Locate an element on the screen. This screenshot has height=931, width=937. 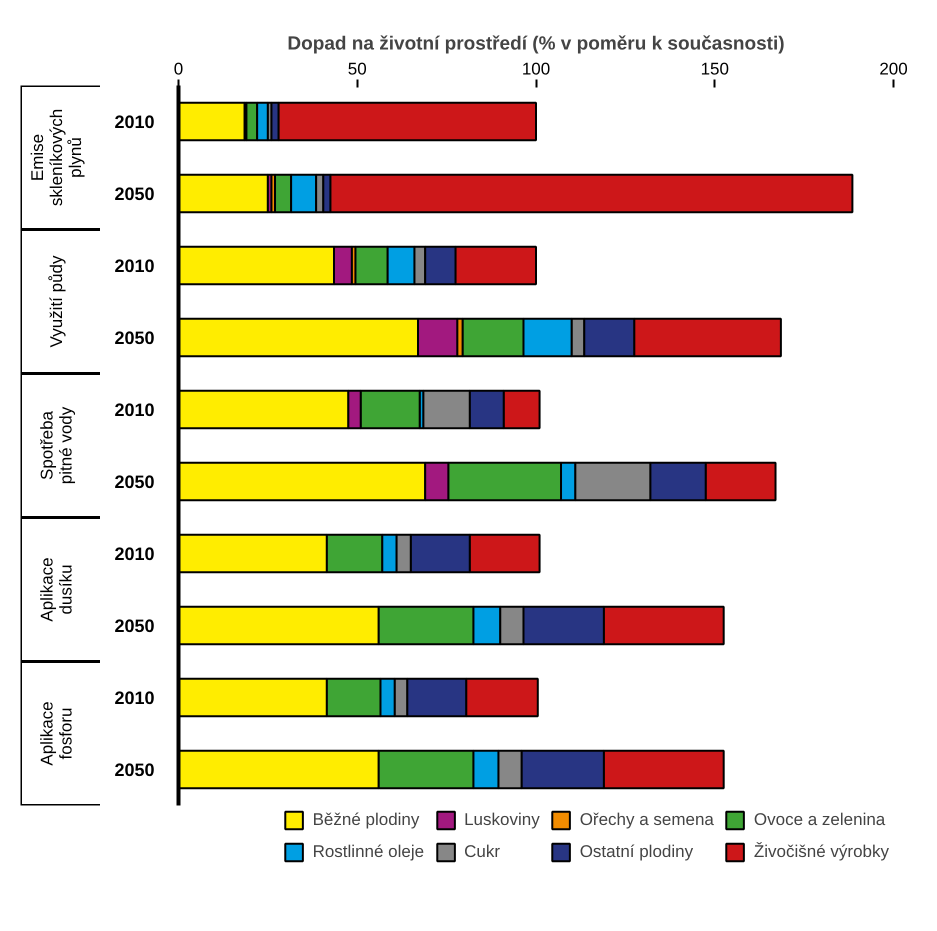
text: Emise skleníkových plynů is located at coordinates (56, 157).